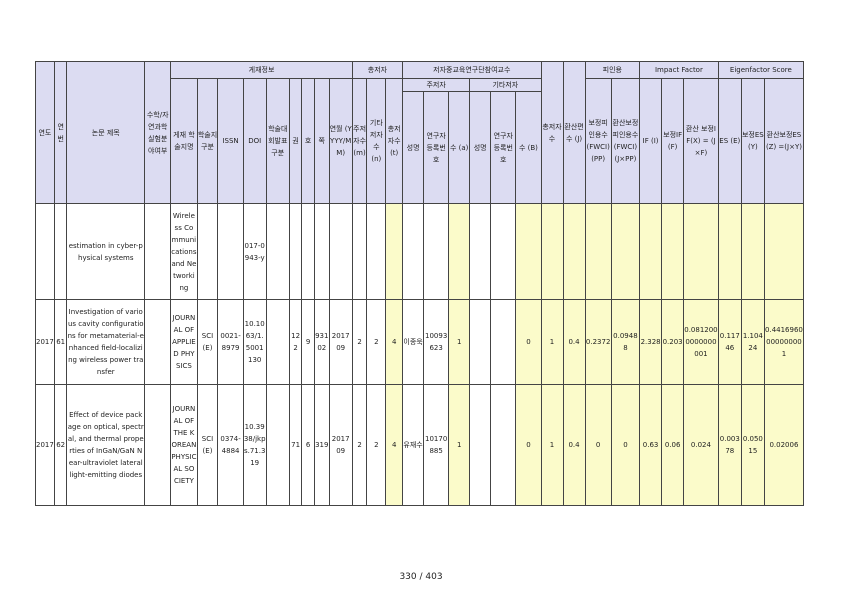  Describe the element at coordinates (598, 251) in the screenshot. I see `cell-fwci` at that location.